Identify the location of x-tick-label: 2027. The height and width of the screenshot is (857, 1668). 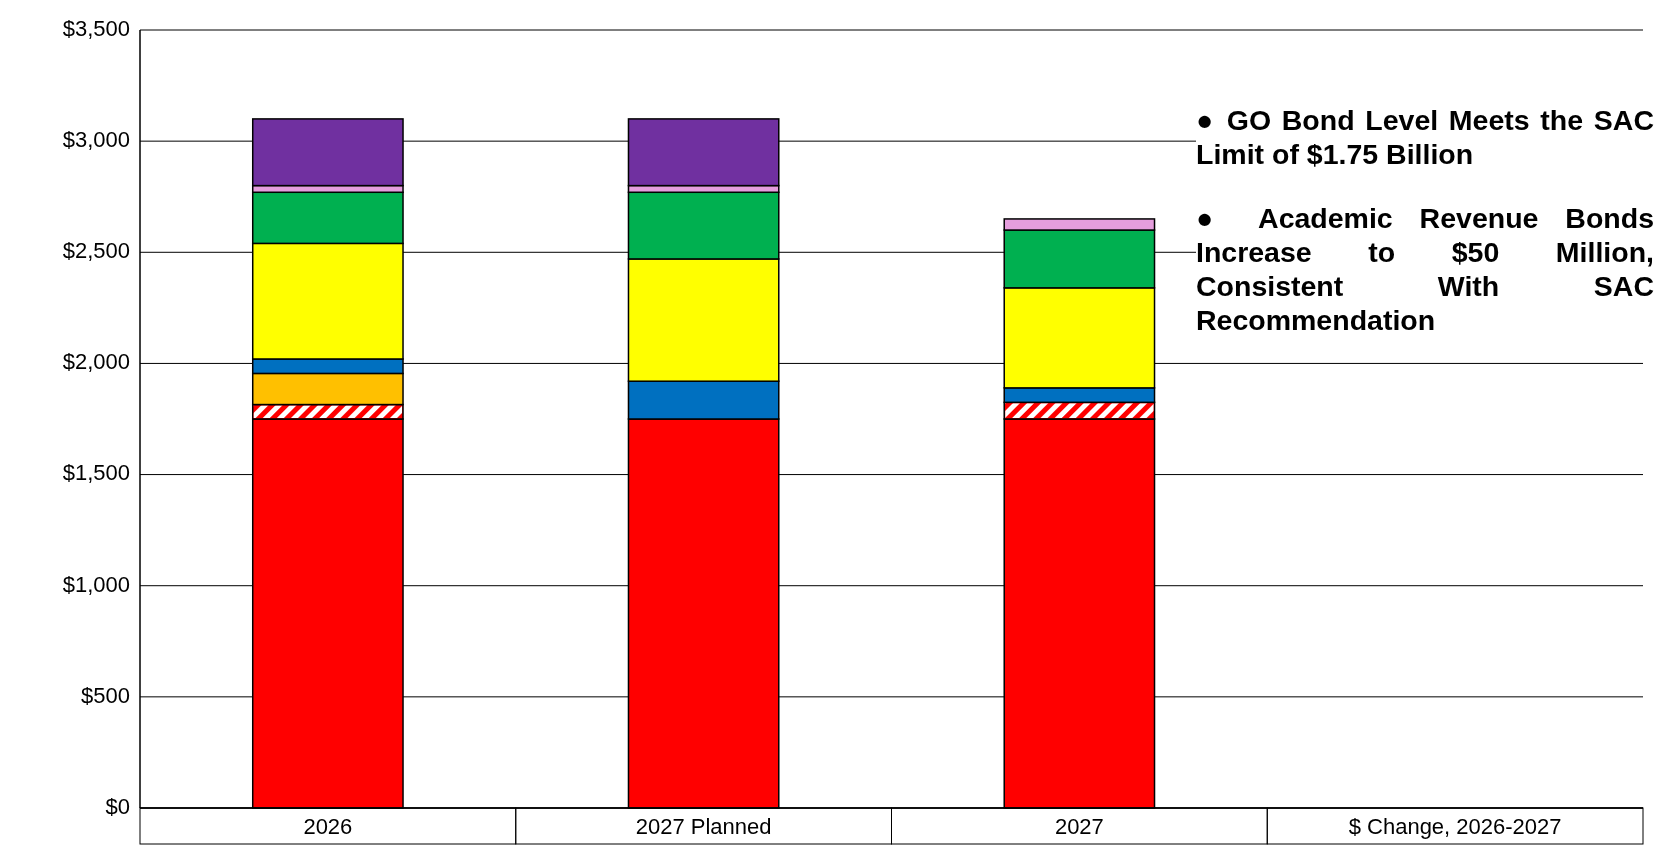
(1079, 826).